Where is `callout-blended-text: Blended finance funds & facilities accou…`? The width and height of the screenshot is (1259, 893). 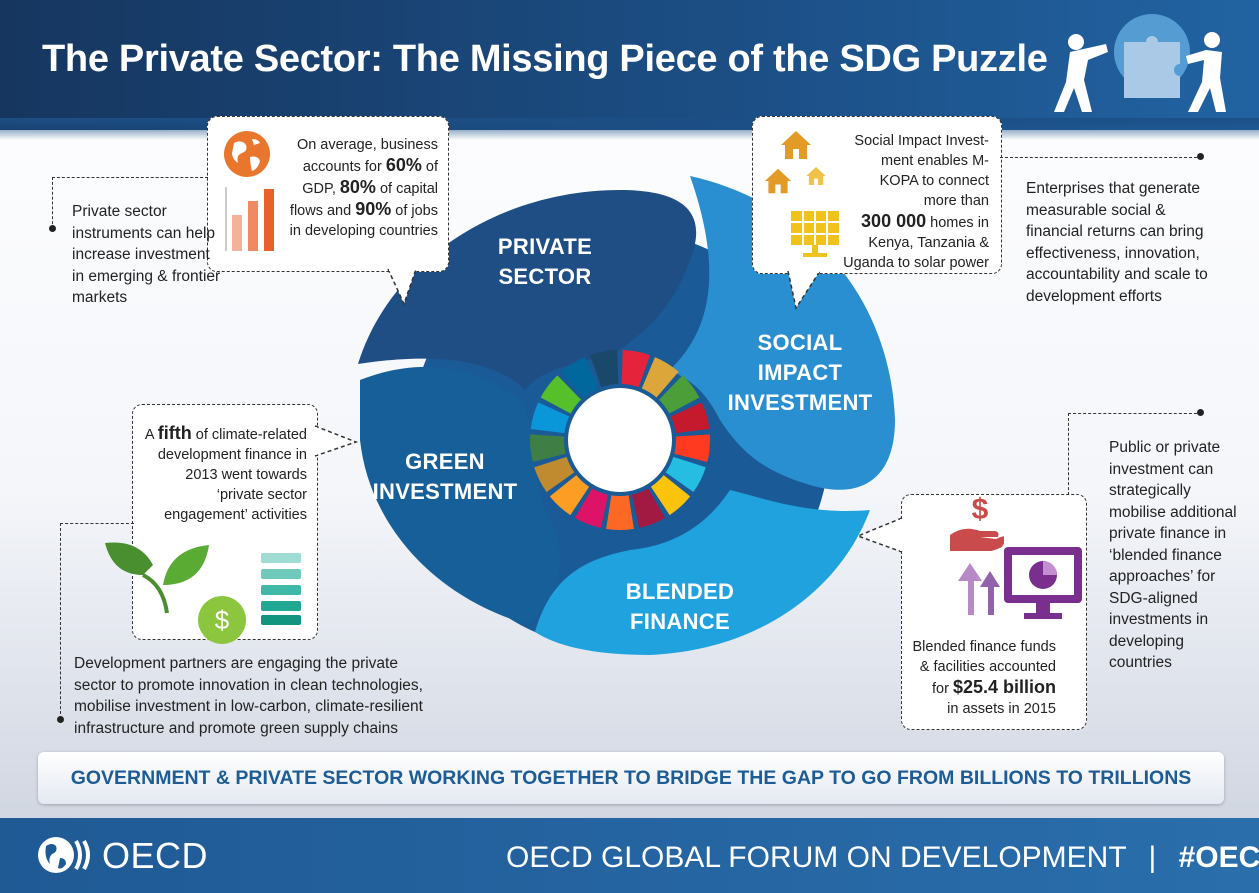
callout-blended-text: Blended finance funds & facilities accou… is located at coordinates (984, 678).